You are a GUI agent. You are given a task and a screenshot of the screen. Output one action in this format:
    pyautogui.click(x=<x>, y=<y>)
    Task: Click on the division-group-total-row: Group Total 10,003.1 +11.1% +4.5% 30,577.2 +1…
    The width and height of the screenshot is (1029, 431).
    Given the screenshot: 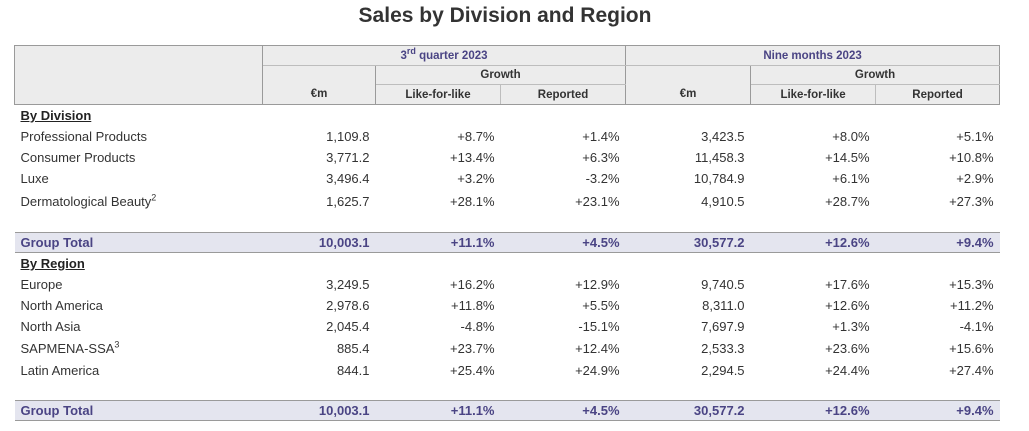 What is the action you would take?
    pyautogui.click(x=507, y=242)
    